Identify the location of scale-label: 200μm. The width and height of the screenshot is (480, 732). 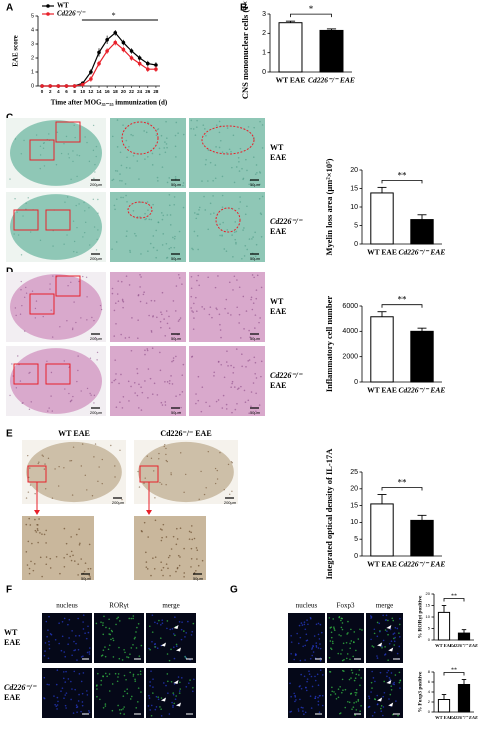
(96, 412).